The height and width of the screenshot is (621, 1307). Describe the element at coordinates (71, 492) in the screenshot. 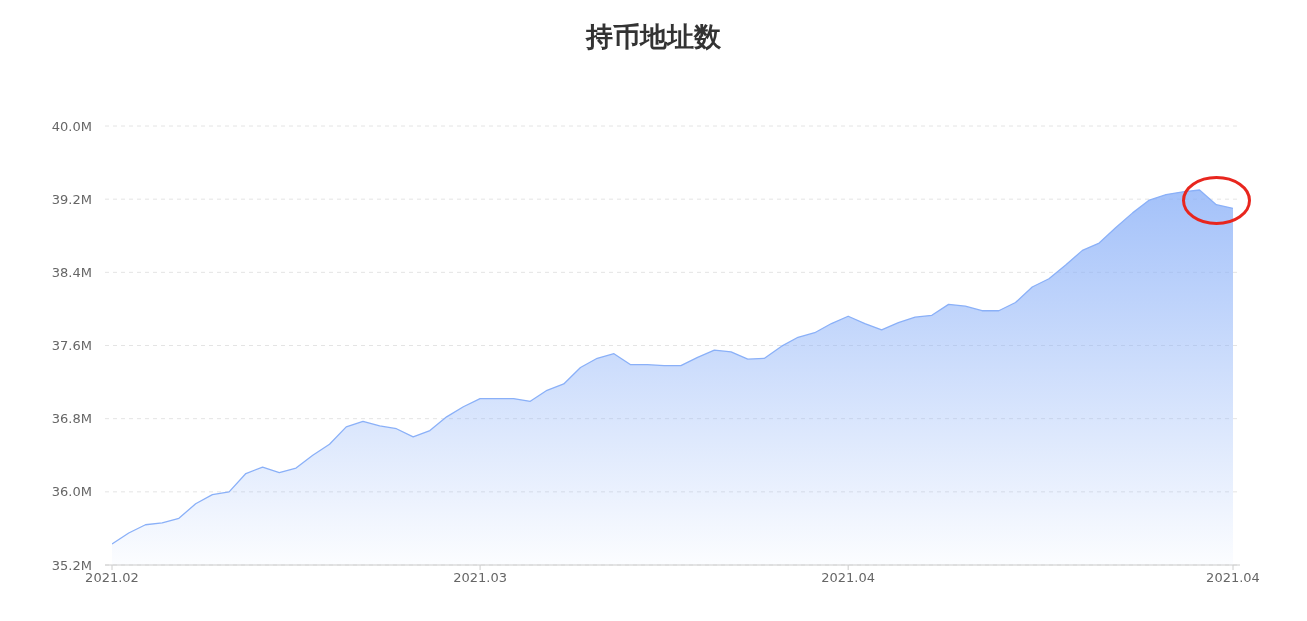

I see `y-tick-label: 36.0M` at that location.